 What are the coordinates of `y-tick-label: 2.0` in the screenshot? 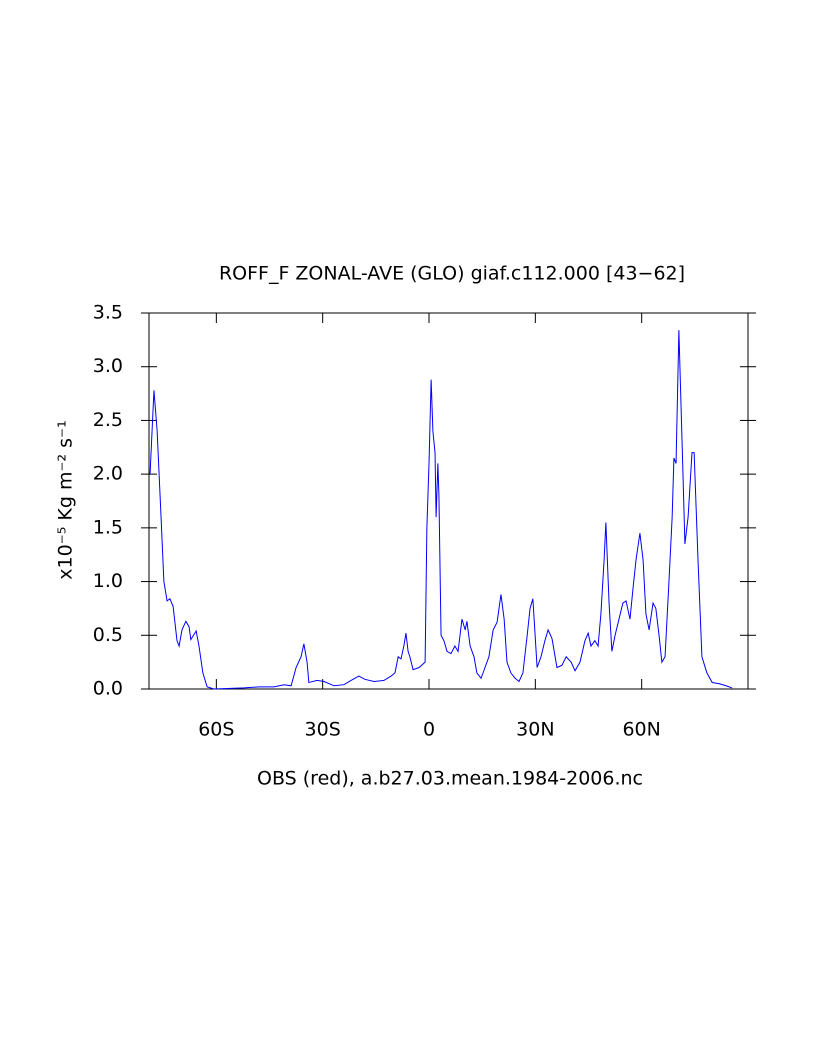 It's located at (108, 474).